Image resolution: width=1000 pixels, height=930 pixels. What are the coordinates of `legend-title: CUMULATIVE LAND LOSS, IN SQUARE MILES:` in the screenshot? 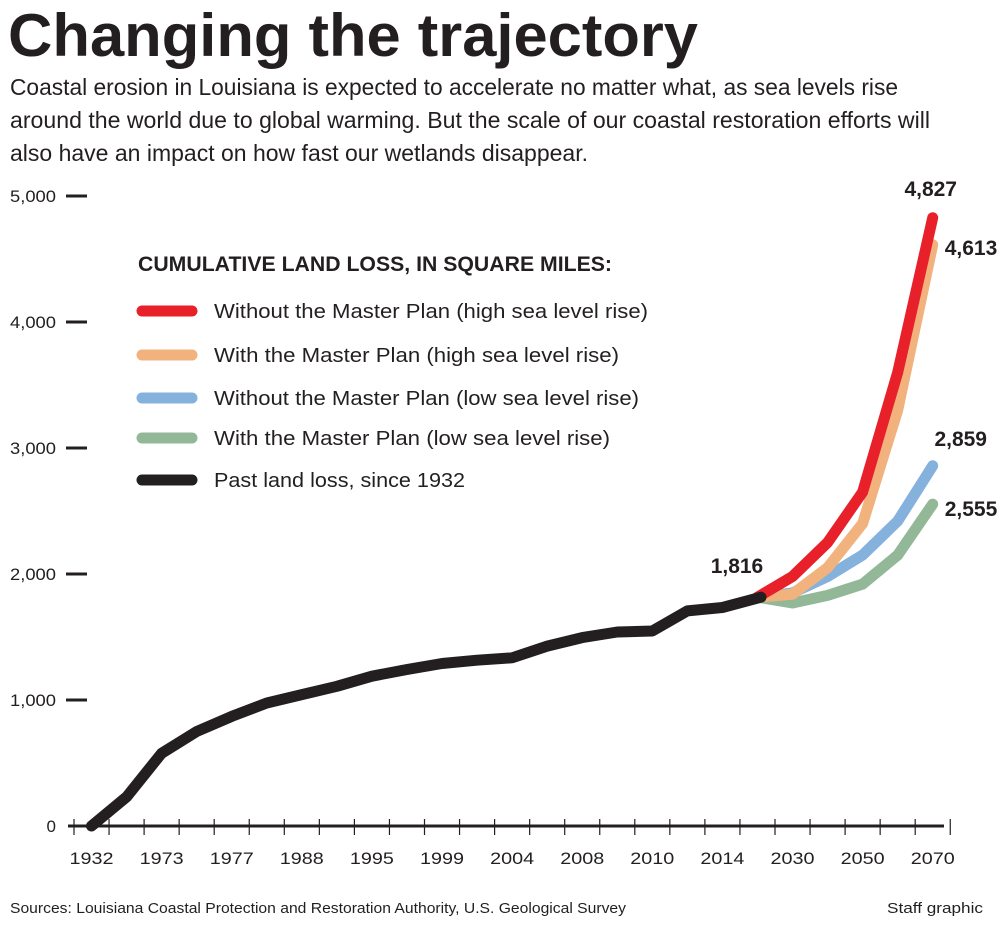 It's located at (375, 264).